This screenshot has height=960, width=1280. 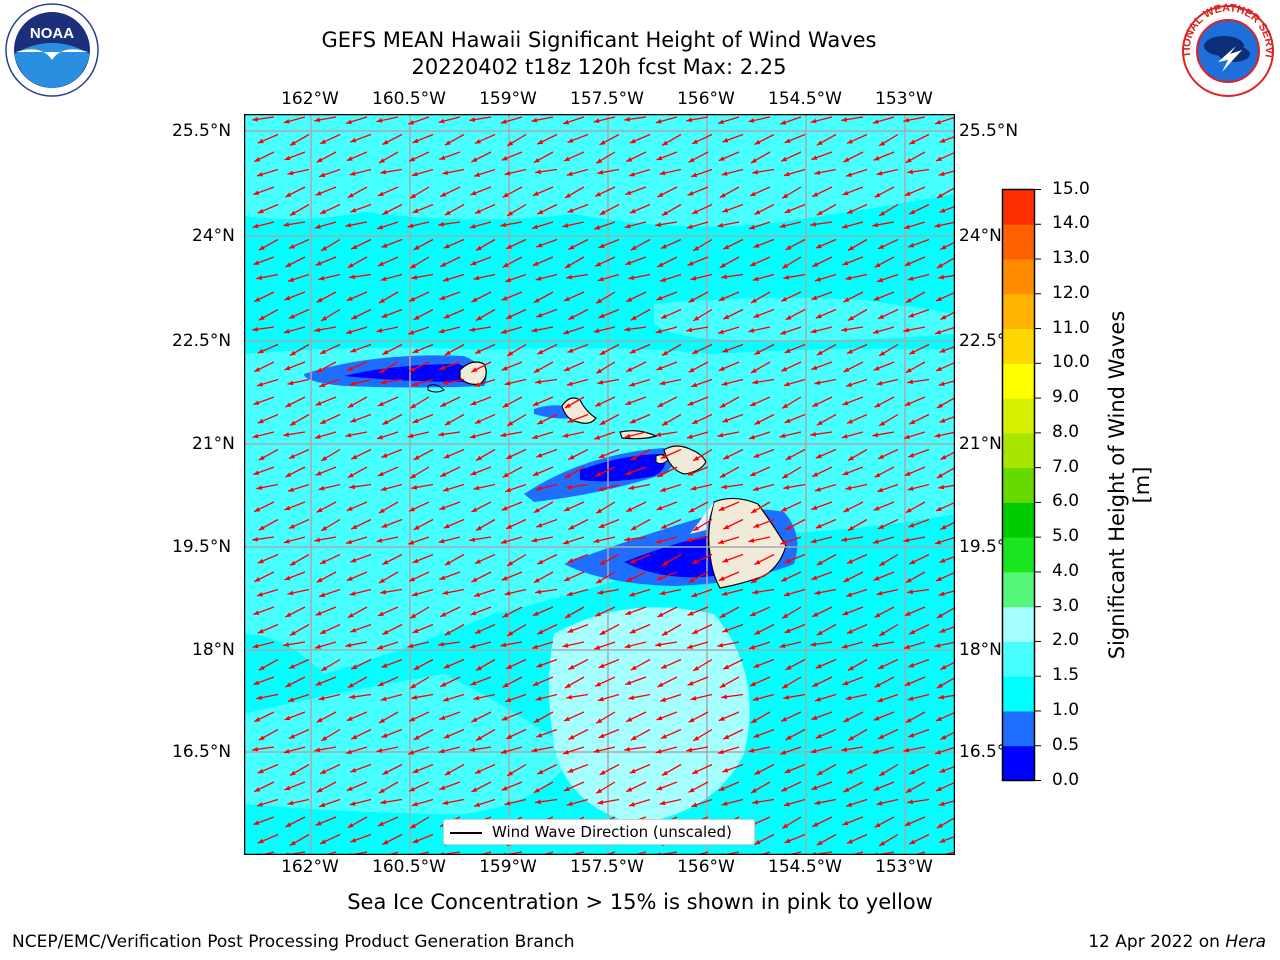 What do you see at coordinates (1066, 397) in the screenshot?
I see `colorbar-tick-label: 9.0` at bounding box center [1066, 397].